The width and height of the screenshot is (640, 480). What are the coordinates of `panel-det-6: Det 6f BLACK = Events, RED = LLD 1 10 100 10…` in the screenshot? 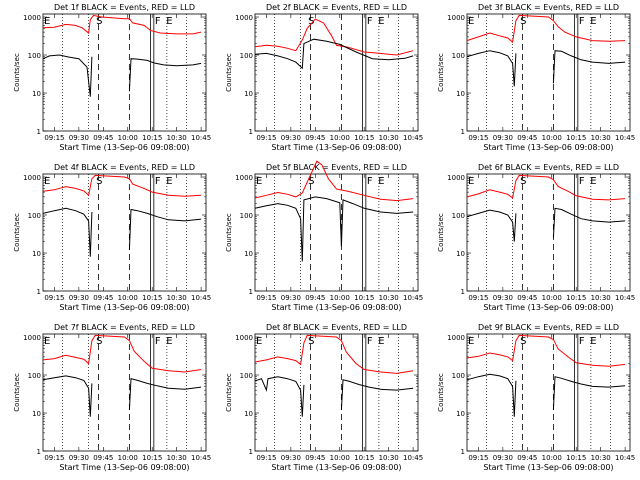 It's located at (536, 237).